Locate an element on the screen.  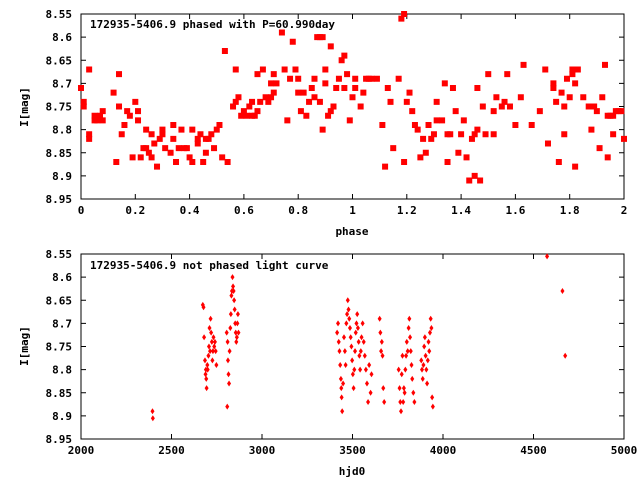
phased-x-tick-label: 1.6 is located at coordinates (515, 210).